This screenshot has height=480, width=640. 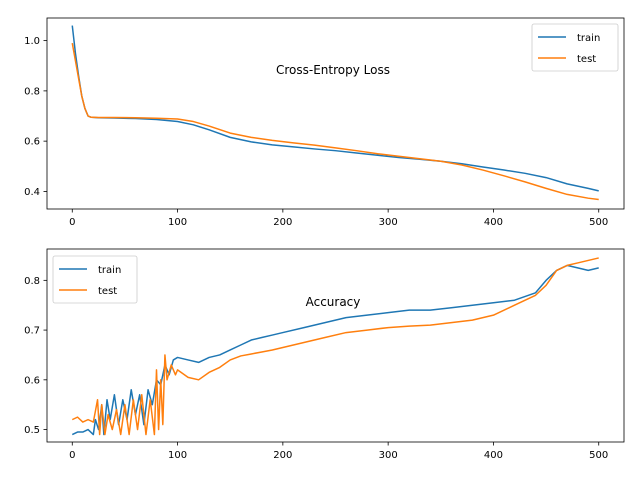 What do you see at coordinates (388, 222) in the screenshot?
I see `loss-x-tick-label: 300` at bounding box center [388, 222].